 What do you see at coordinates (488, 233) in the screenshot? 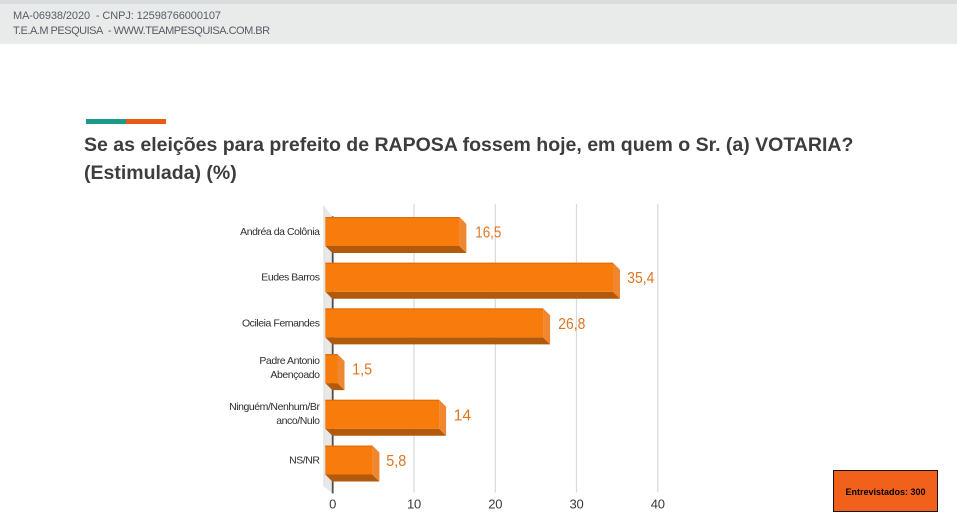
I see `svg-text: 16,5` at bounding box center [488, 233].